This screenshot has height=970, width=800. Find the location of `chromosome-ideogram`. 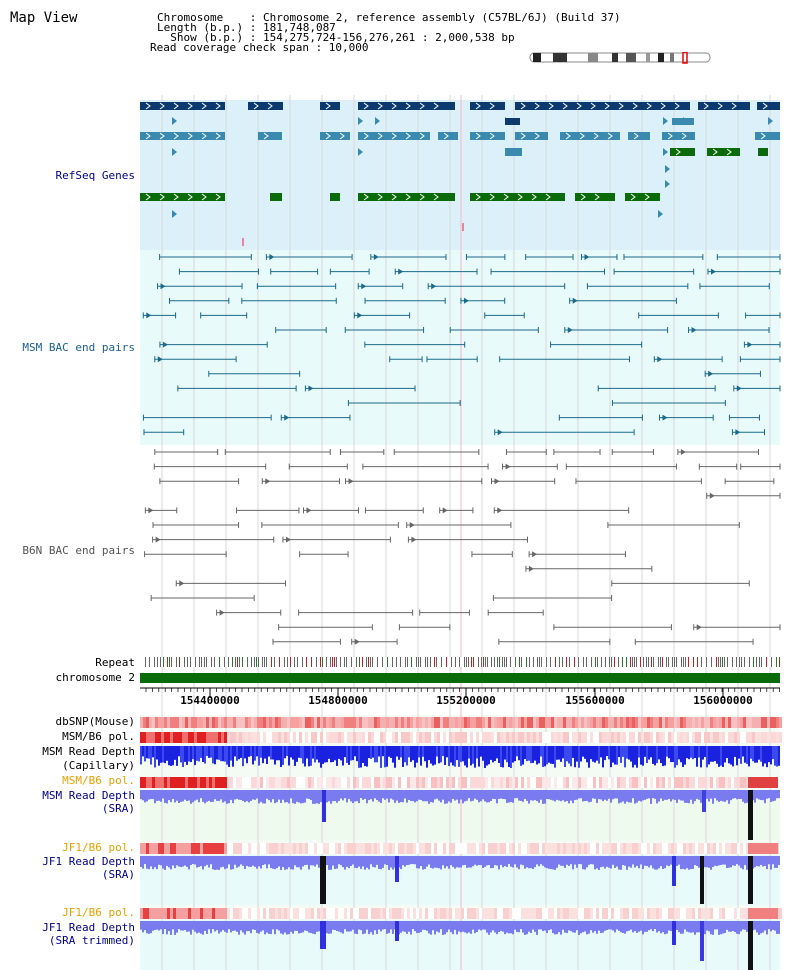

chromosome-ideogram is located at coordinates (620, 58).